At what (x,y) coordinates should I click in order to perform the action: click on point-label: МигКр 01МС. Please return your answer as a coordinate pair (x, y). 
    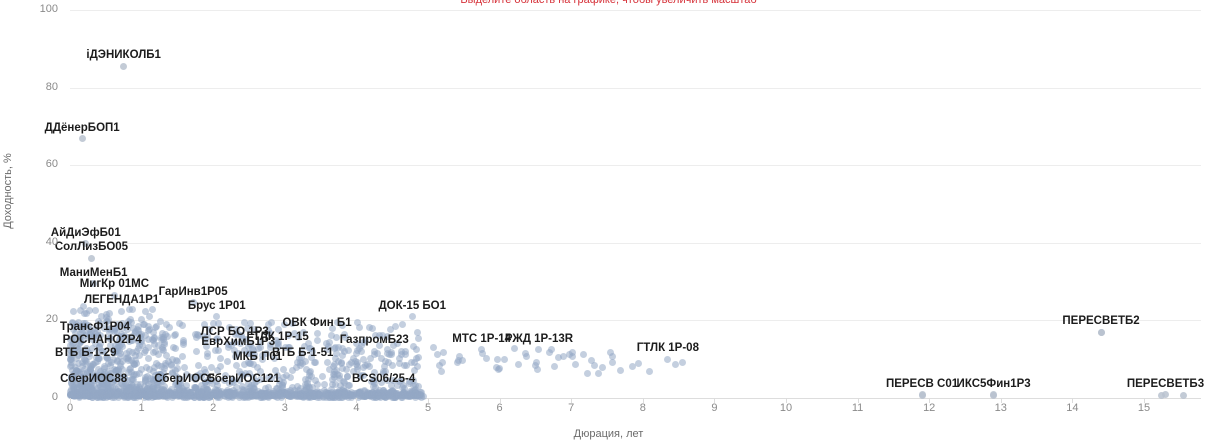
    Looking at the image, I should click on (114, 284).